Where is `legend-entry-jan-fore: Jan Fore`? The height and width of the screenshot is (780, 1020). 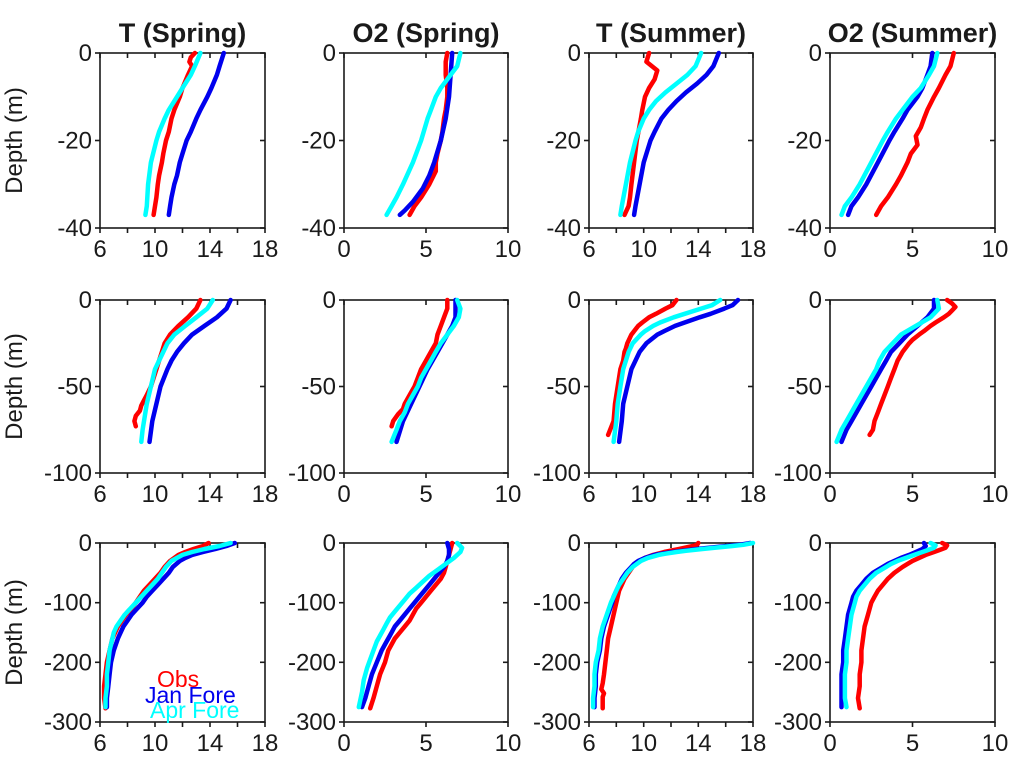
legend-entry-jan-fore: Jan Fore is located at coordinates (190, 695).